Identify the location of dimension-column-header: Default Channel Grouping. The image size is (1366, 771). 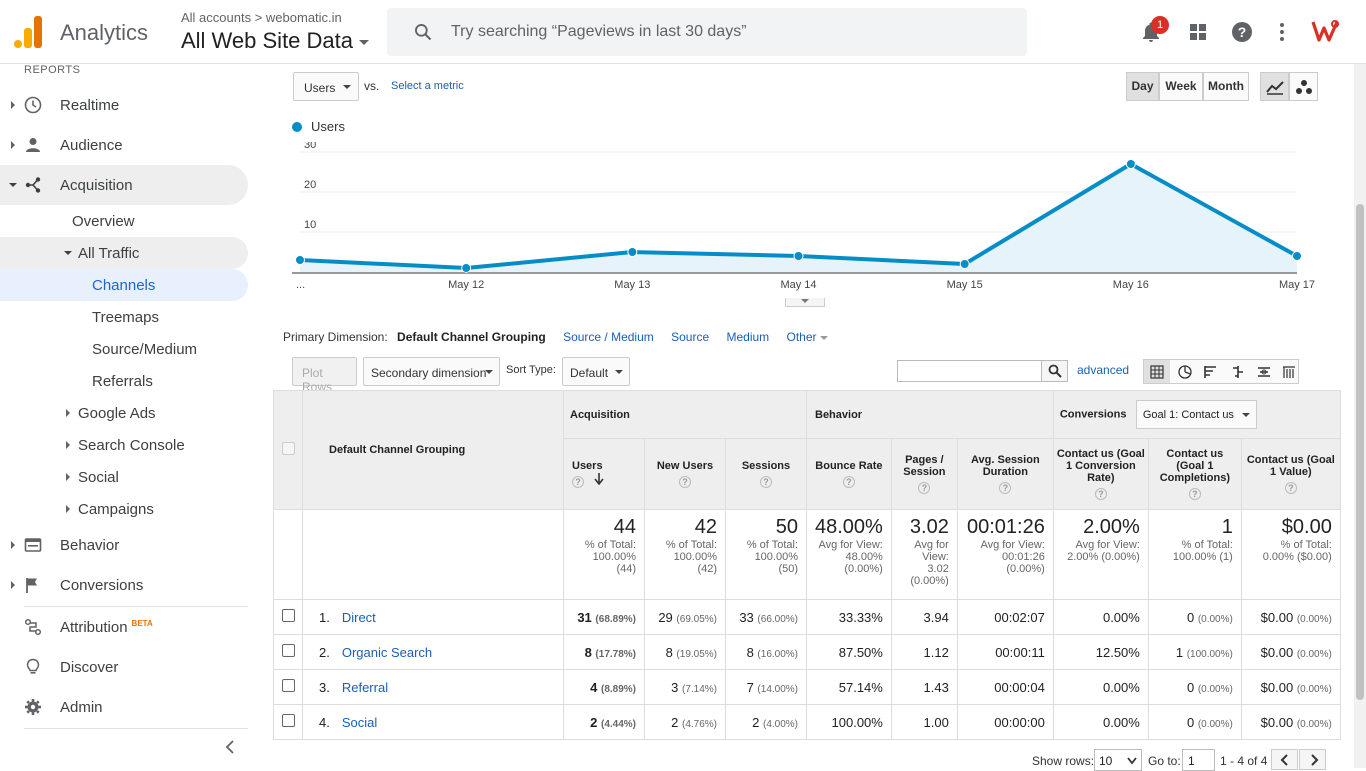
(433, 450).